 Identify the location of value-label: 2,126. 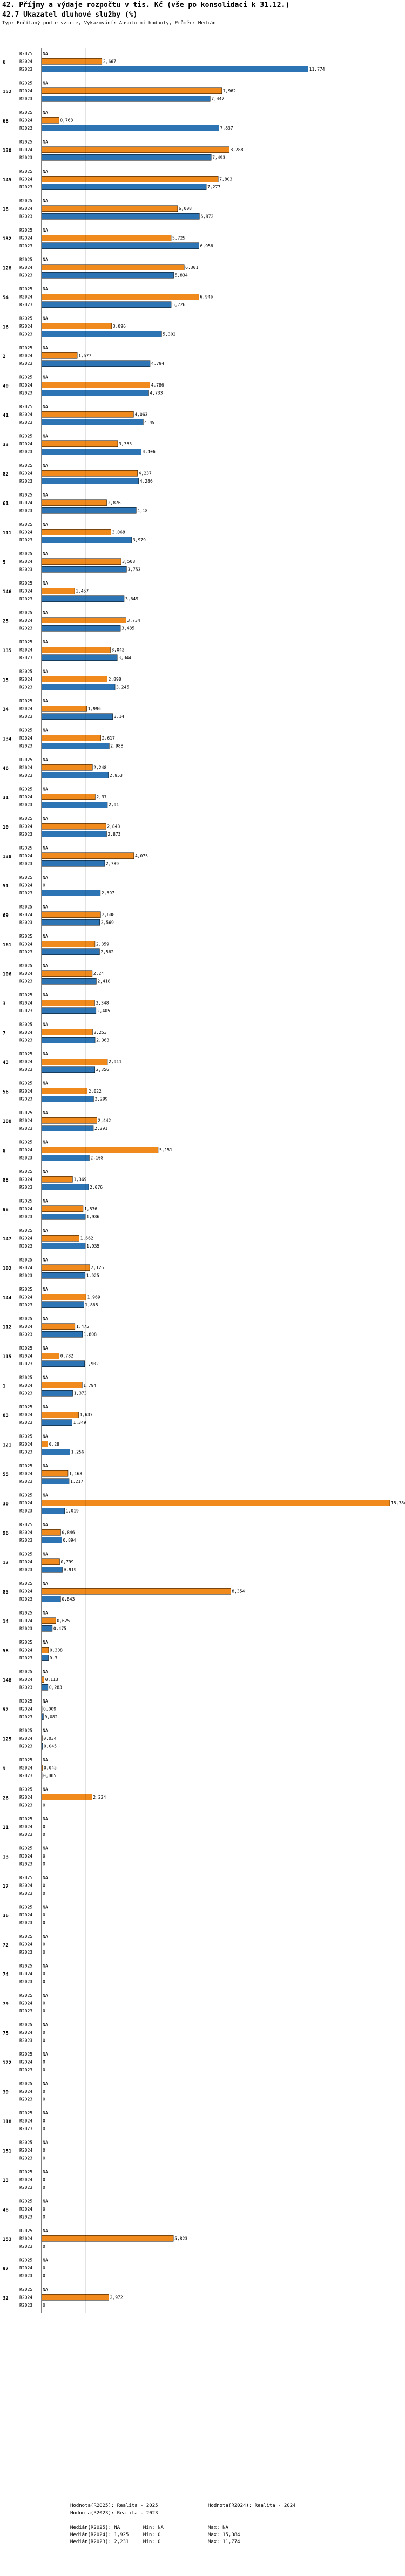
(97, 1267).